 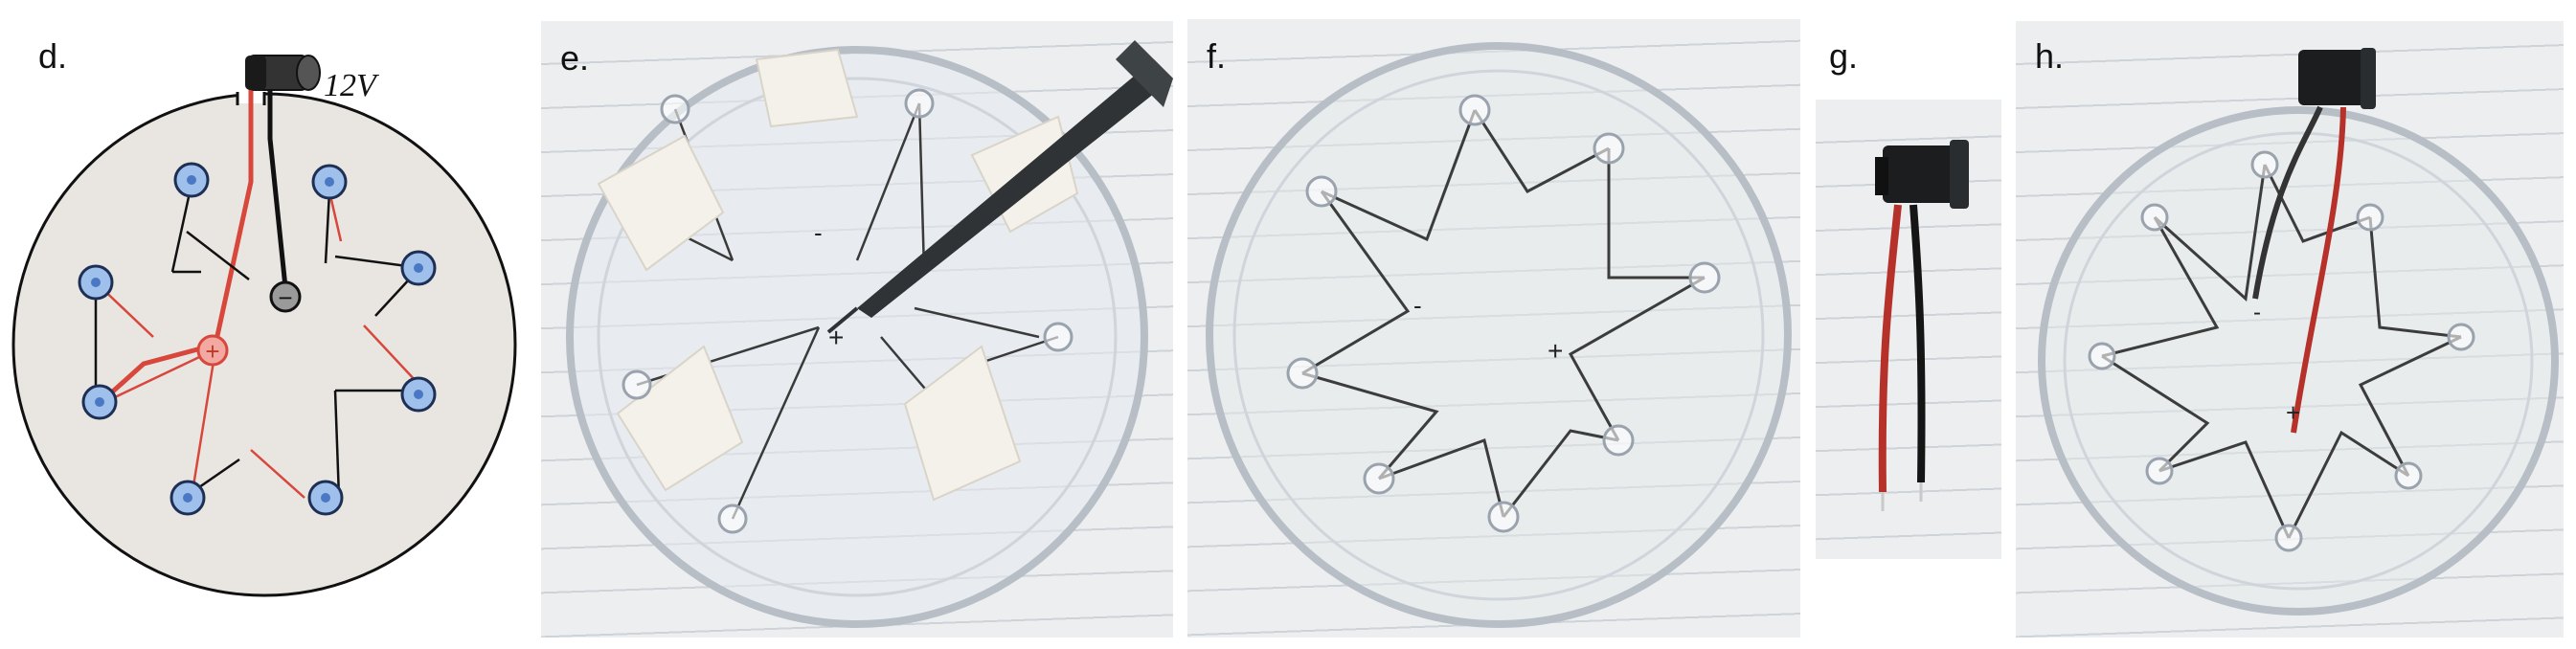 What do you see at coordinates (575, 58) in the screenshot?
I see `panel-e-label: e.` at bounding box center [575, 58].